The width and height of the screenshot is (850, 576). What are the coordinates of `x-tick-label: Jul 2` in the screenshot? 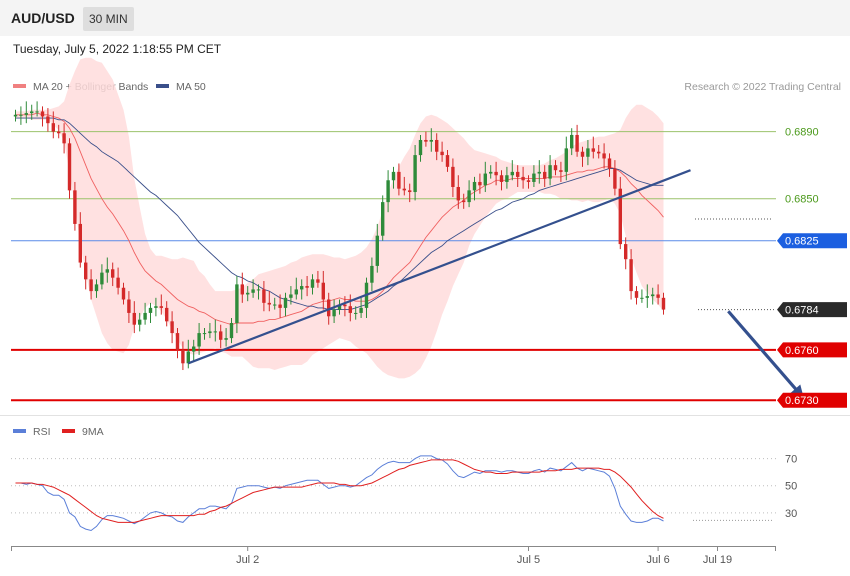 It's located at (247, 560).